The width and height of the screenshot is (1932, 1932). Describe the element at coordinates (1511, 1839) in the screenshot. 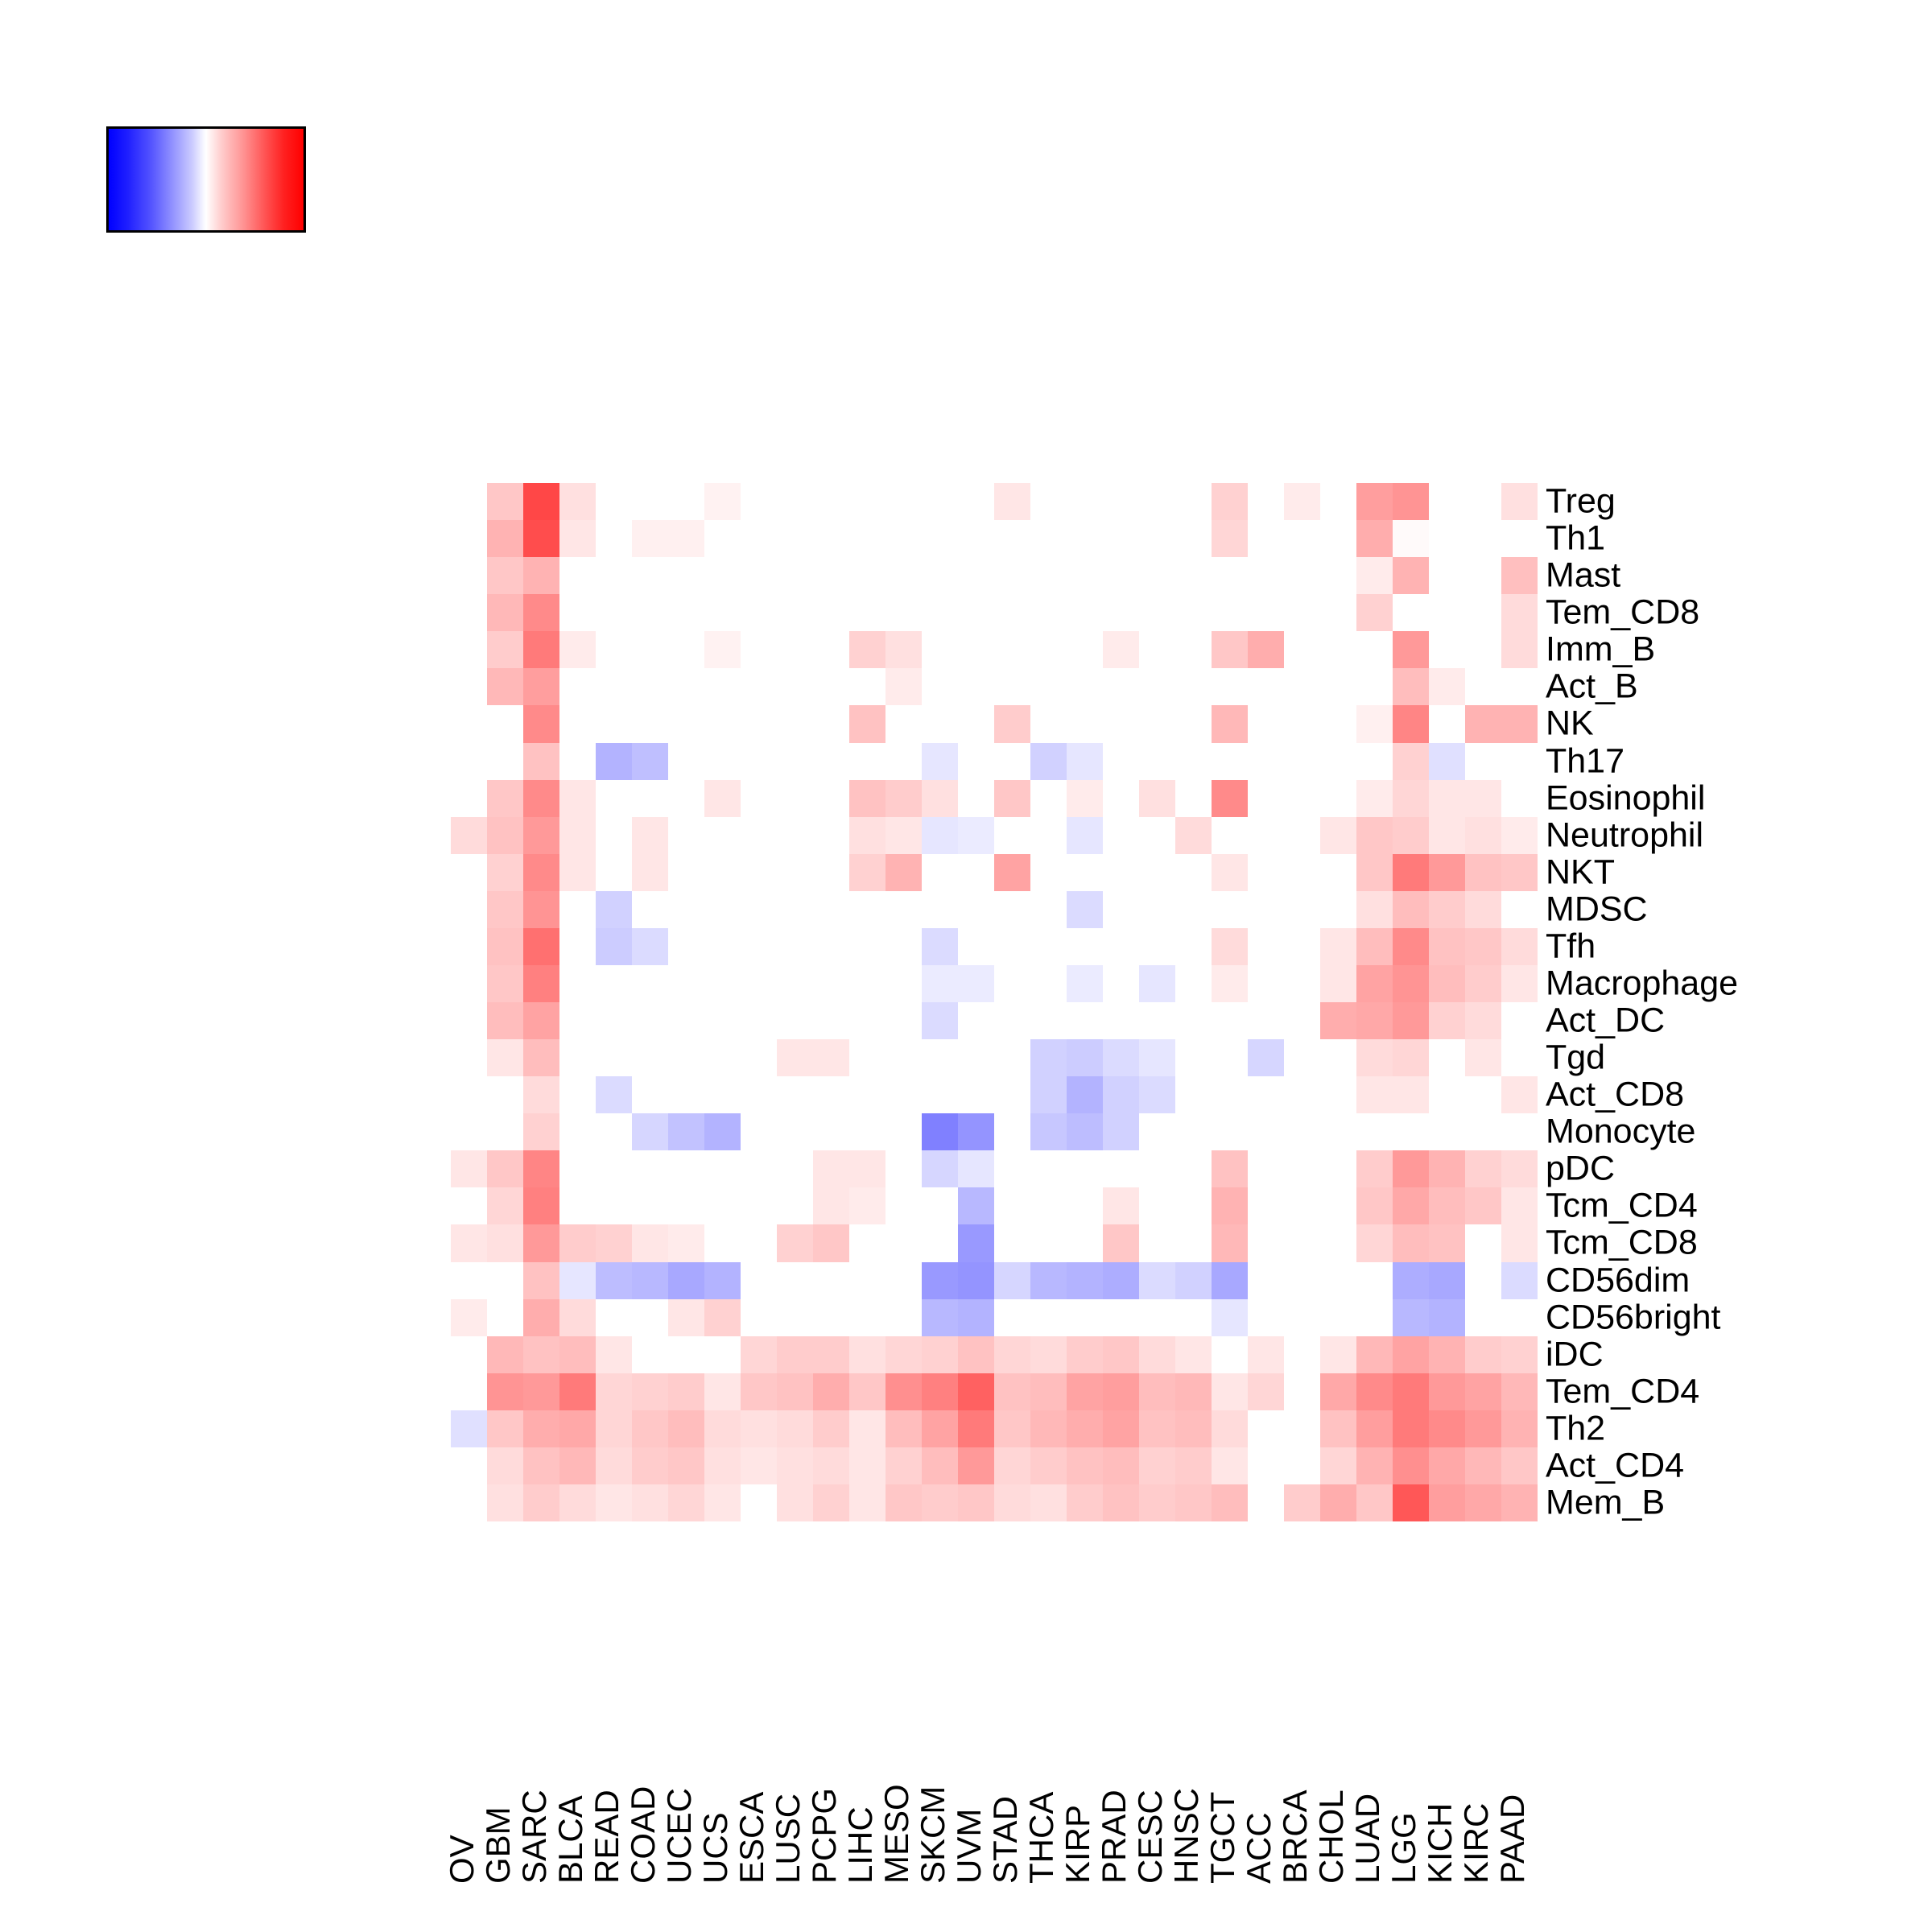

I see `column-label: PAAD` at that location.